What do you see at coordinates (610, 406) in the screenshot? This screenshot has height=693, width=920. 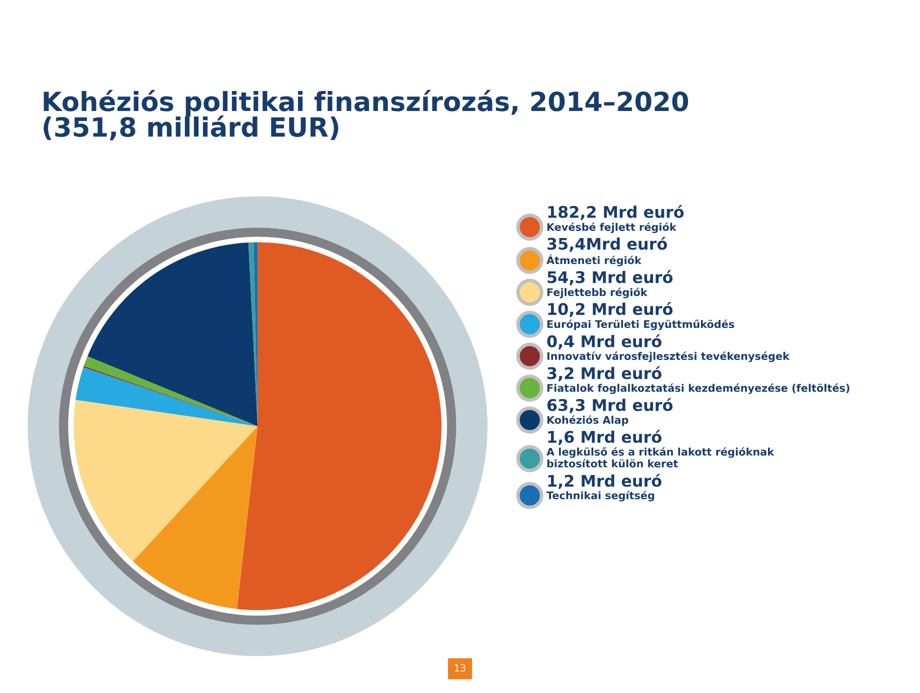 I see `data-label: 63,3 Mrd euró` at bounding box center [610, 406].